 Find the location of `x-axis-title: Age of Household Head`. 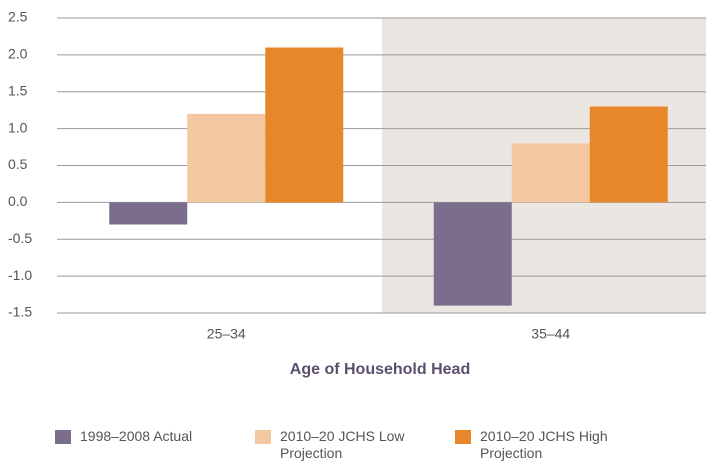

x-axis-title: Age of Household Head is located at coordinates (380, 369).